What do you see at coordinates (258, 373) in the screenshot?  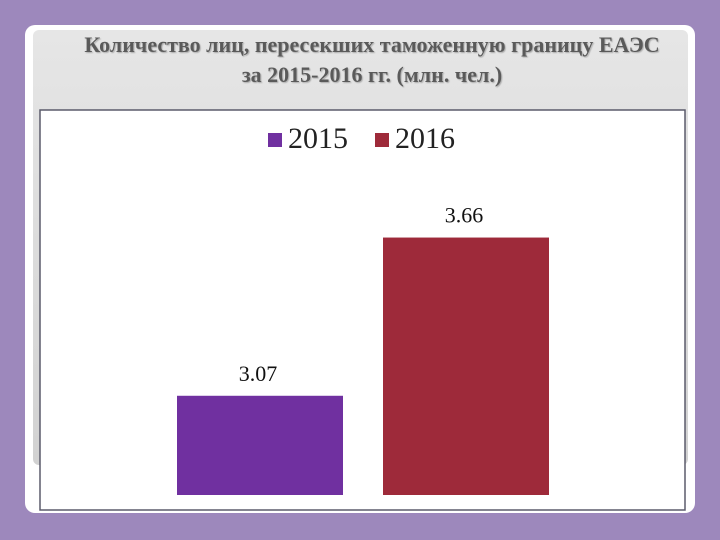 I see `data-label: 3.07` at bounding box center [258, 373].